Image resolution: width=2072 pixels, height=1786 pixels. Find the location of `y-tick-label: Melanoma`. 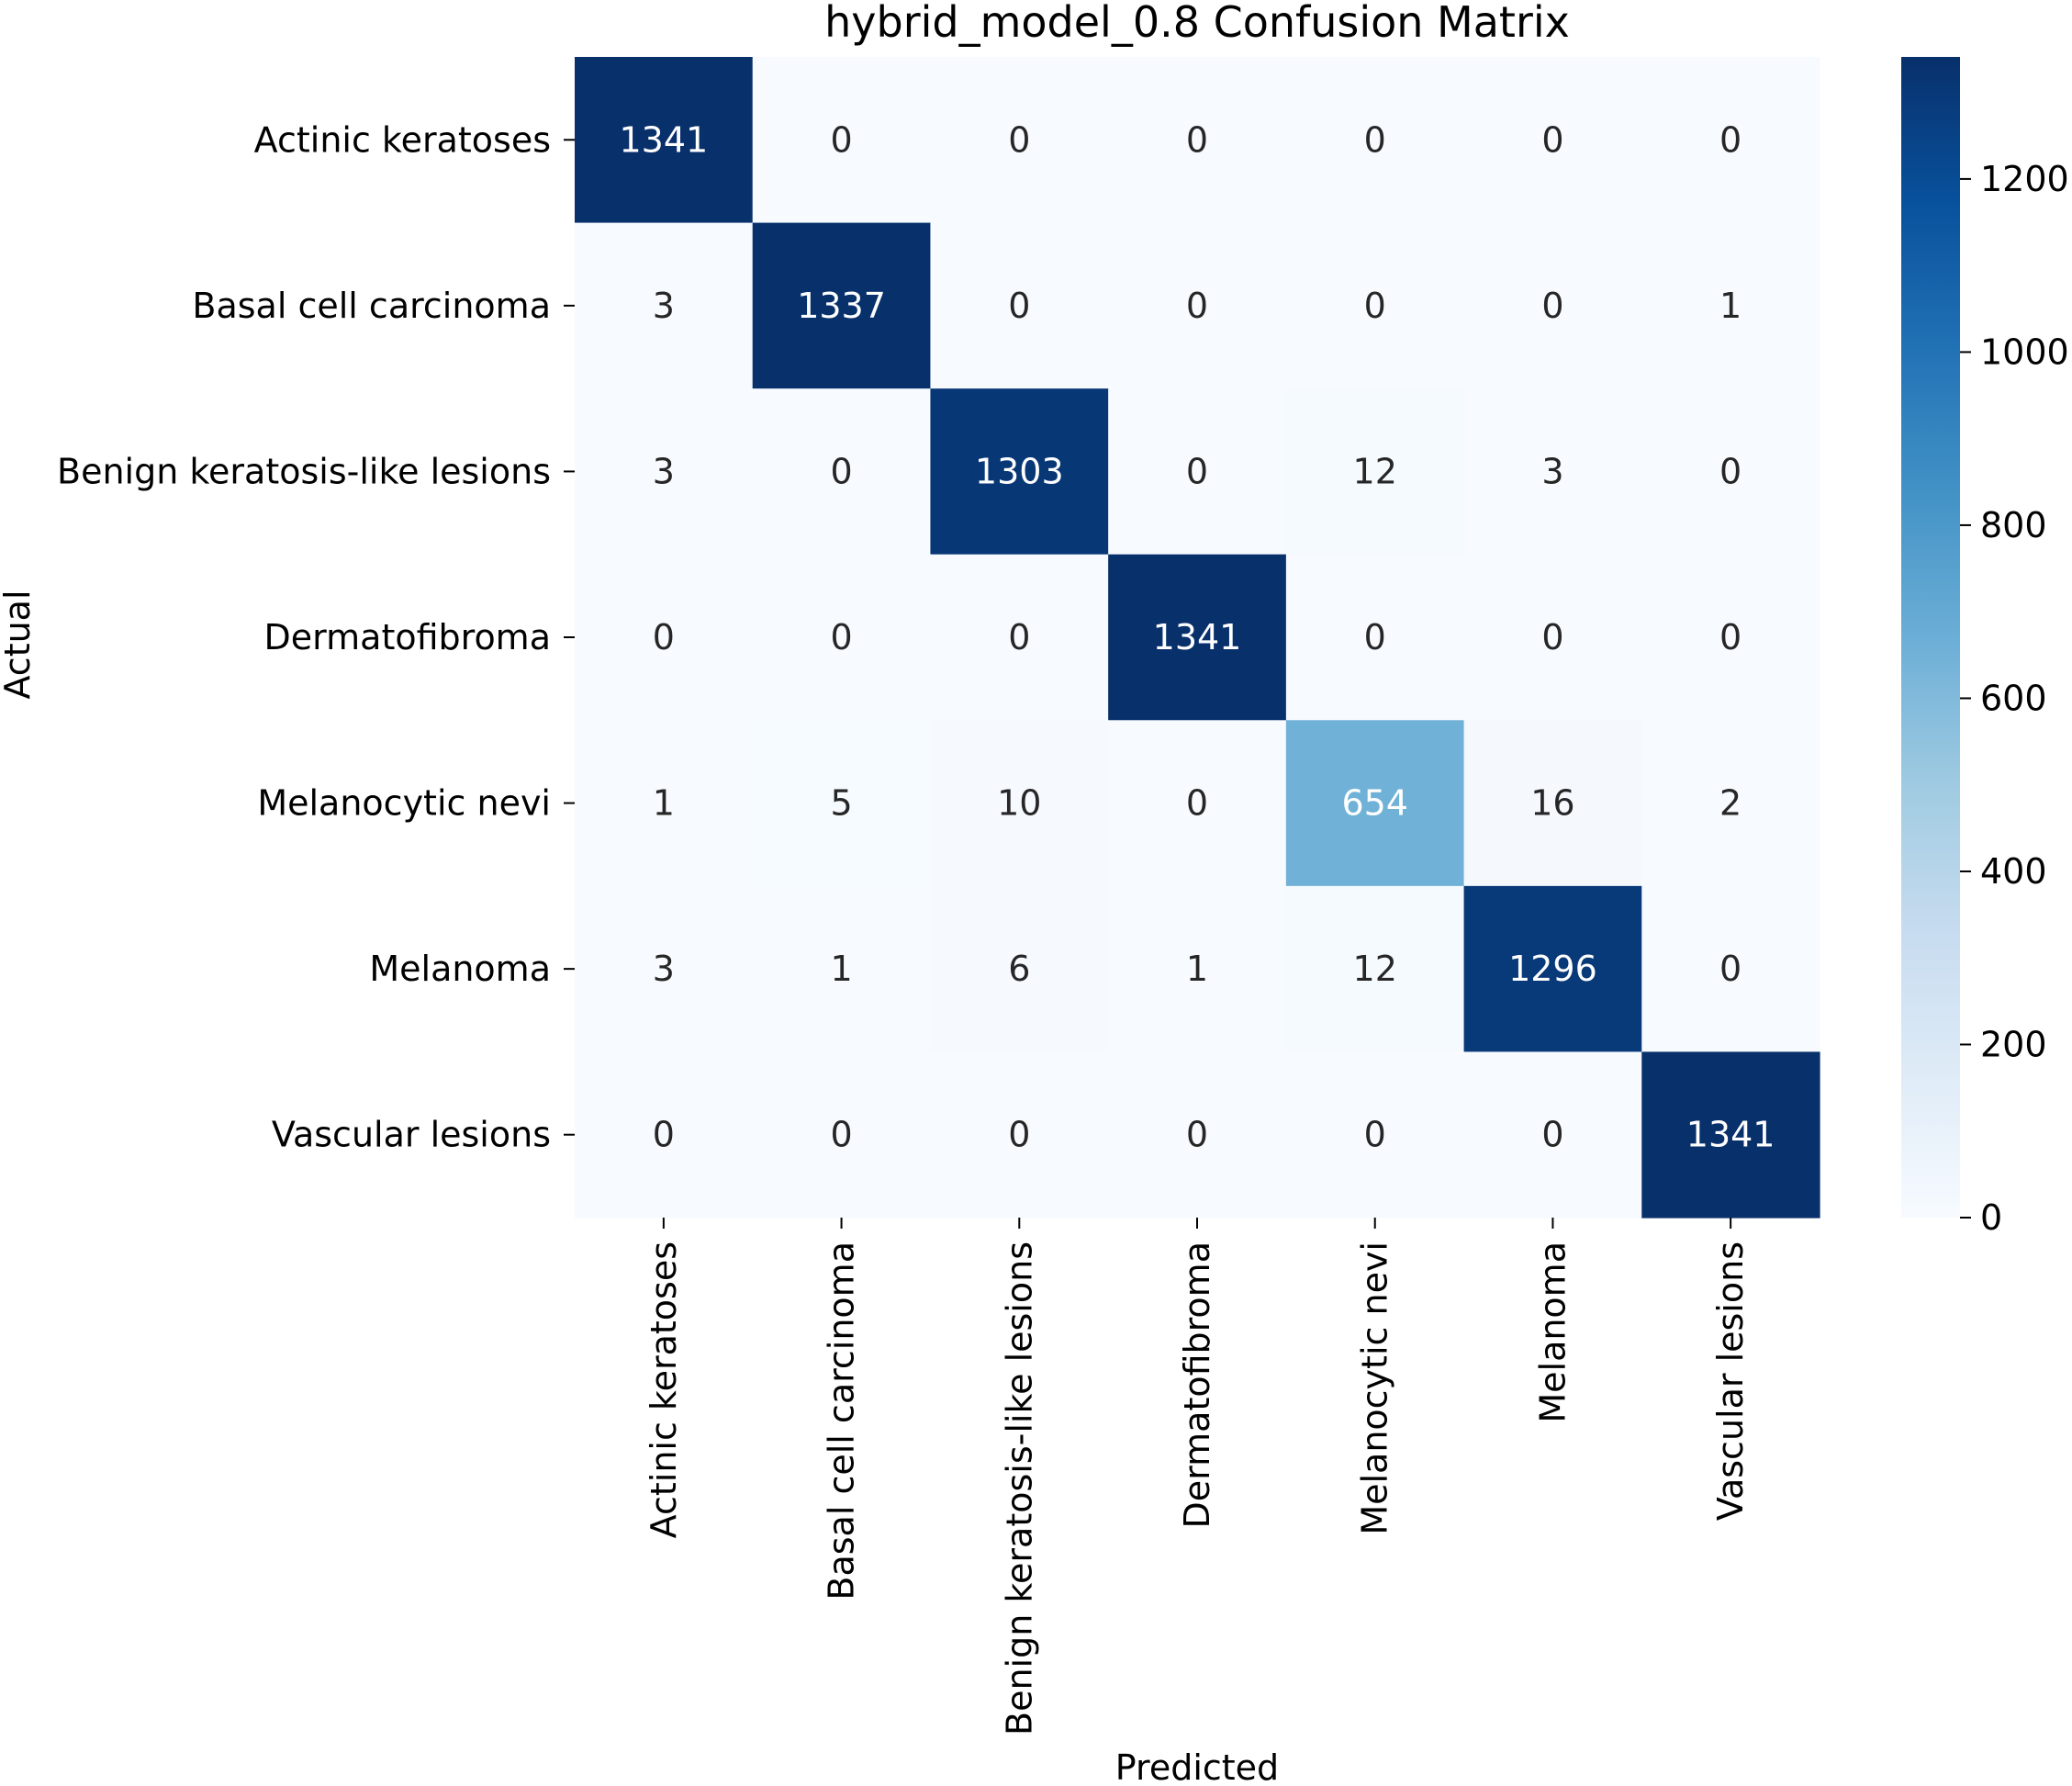

y-tick-label: Melanoma is located at coordinates (460, 969).